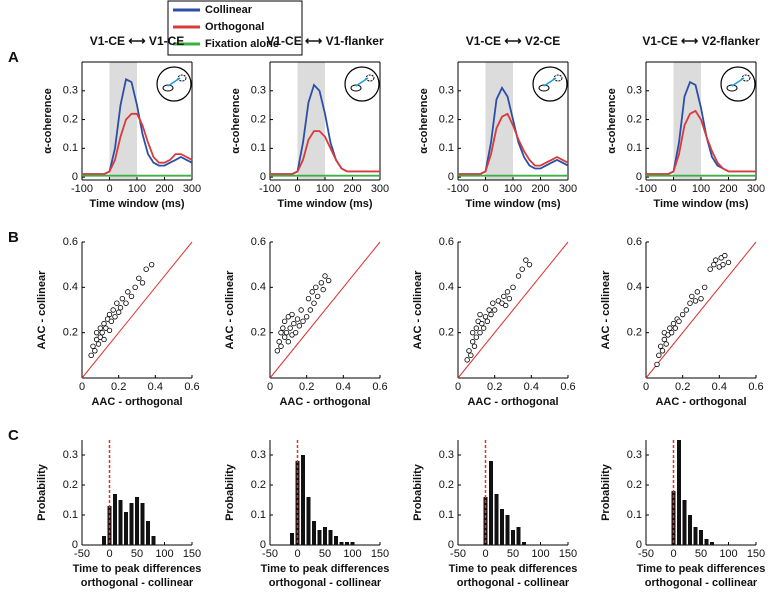 Image resolution: width=770 pixels, height=597 pixels. I want to click on x-tick-label: 100, so click(164, 554).